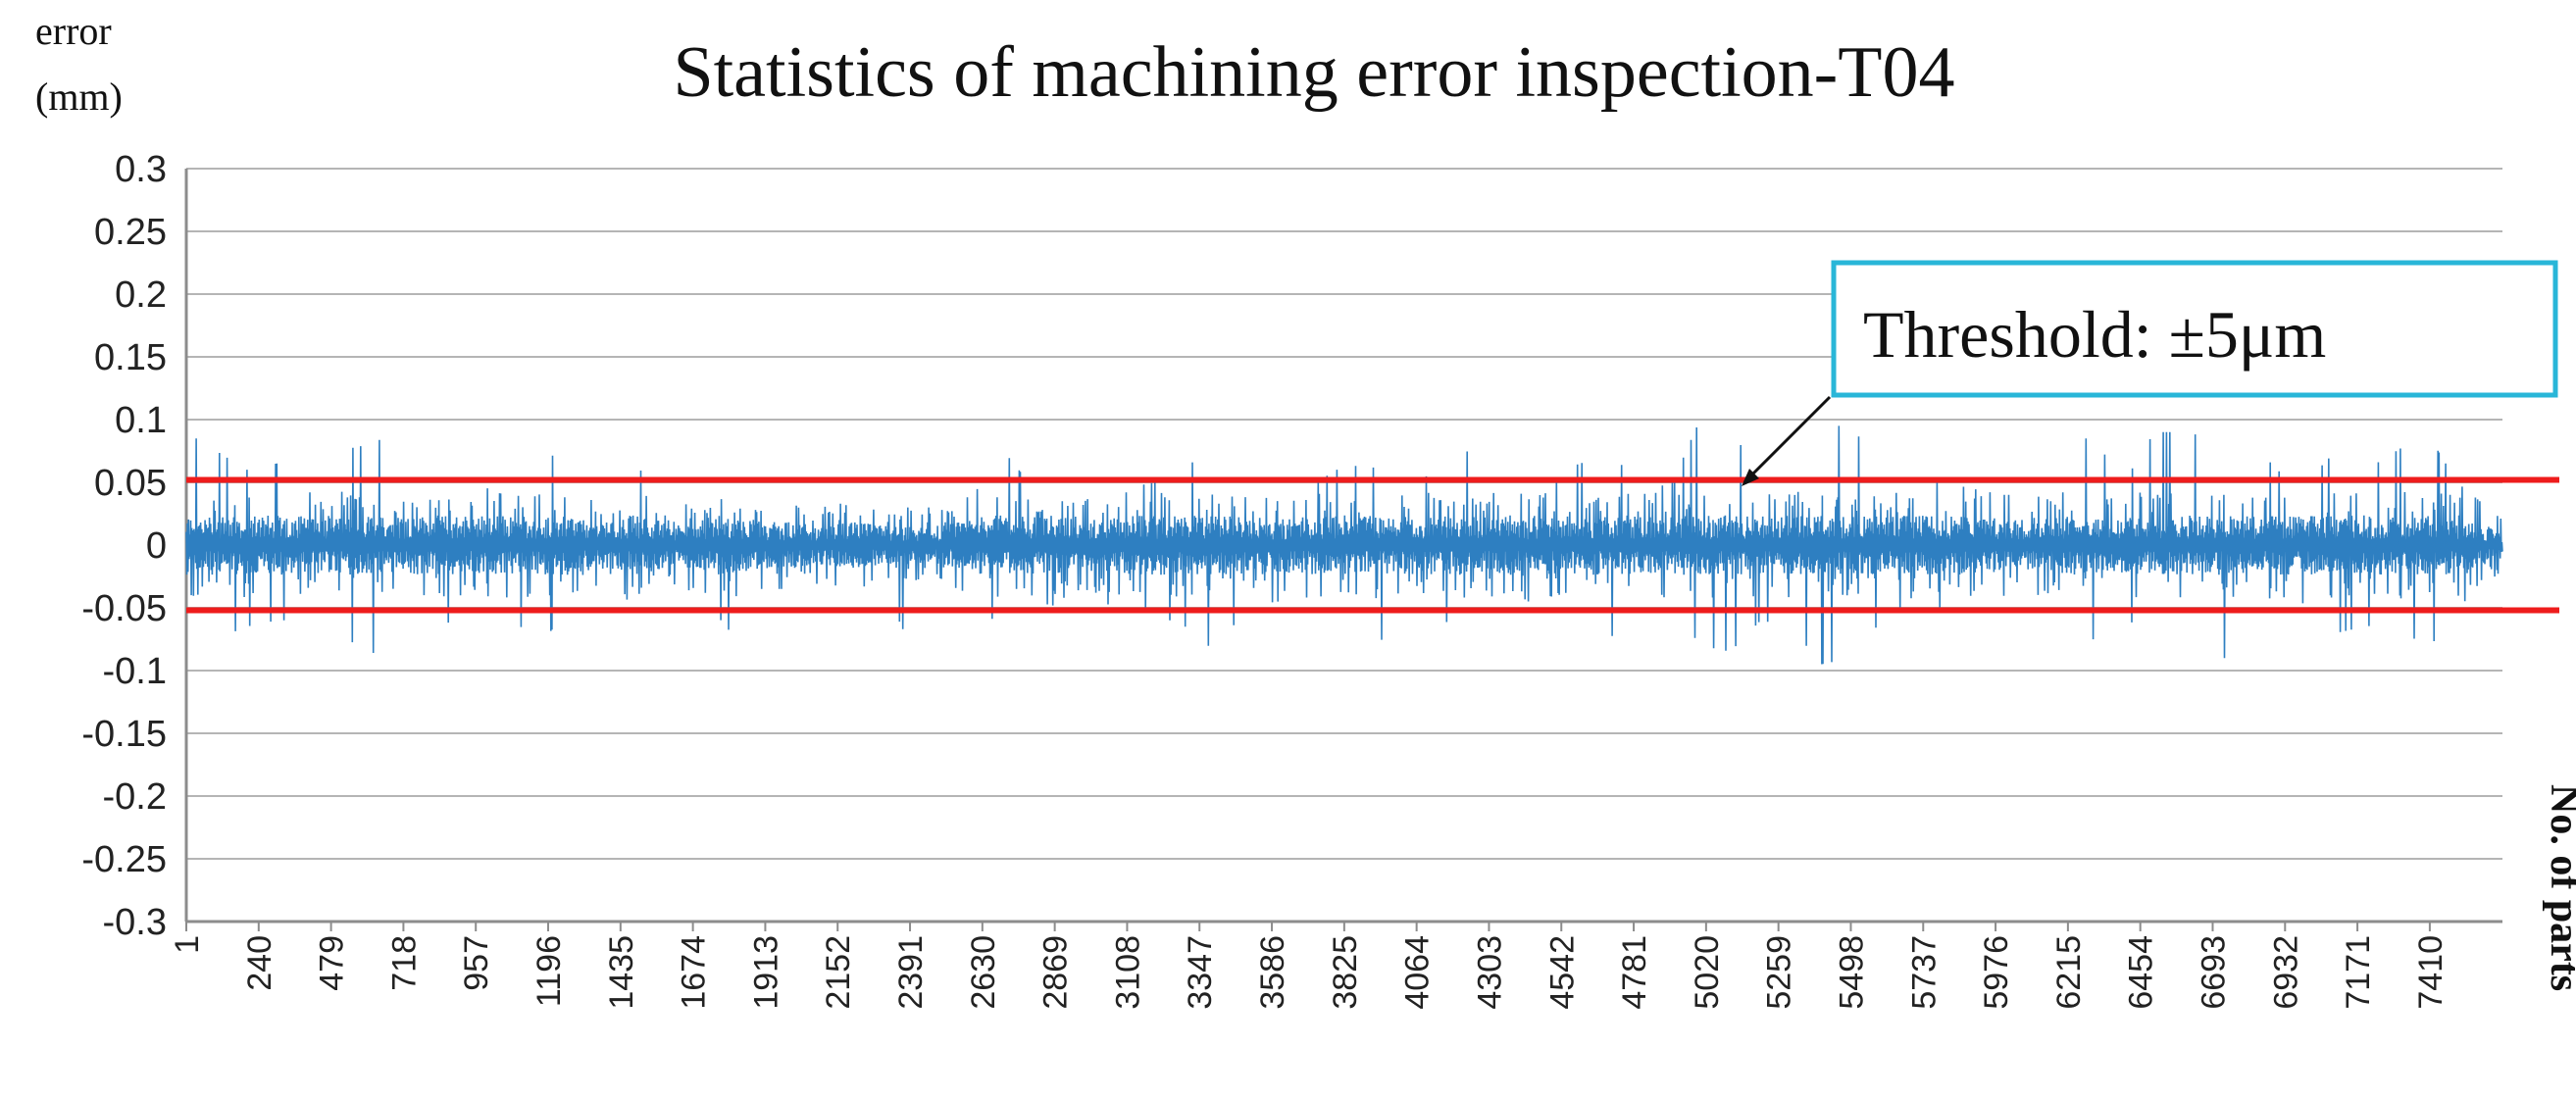 This screenshot has height=1098, width=2576. Describe the element at coordinates (1127, 972) in the screenshot. I see `x-tick-label: 3108` at that location.